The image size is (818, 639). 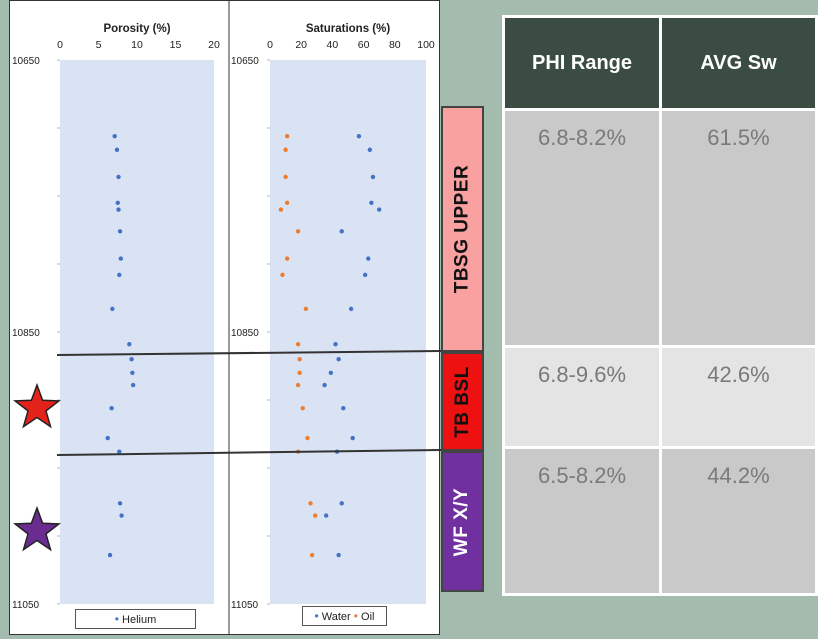 What do you see at coordinates (37, 405) in the screenshot?
I see `red-star-icon` at bounding box center [37, 405].